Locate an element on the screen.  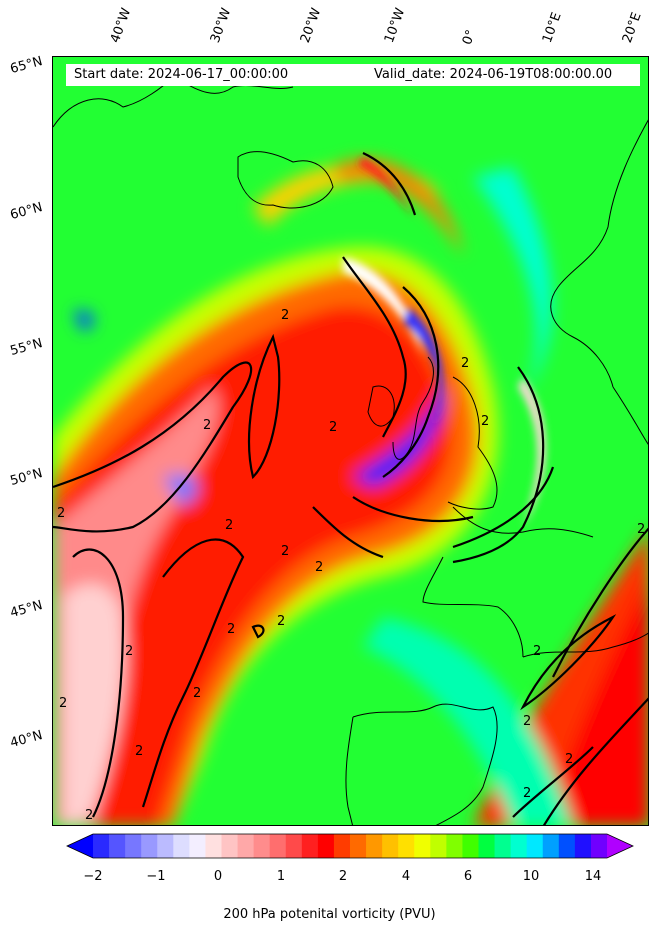
longitude-label: 20°W is located at coordinates (311, 25).